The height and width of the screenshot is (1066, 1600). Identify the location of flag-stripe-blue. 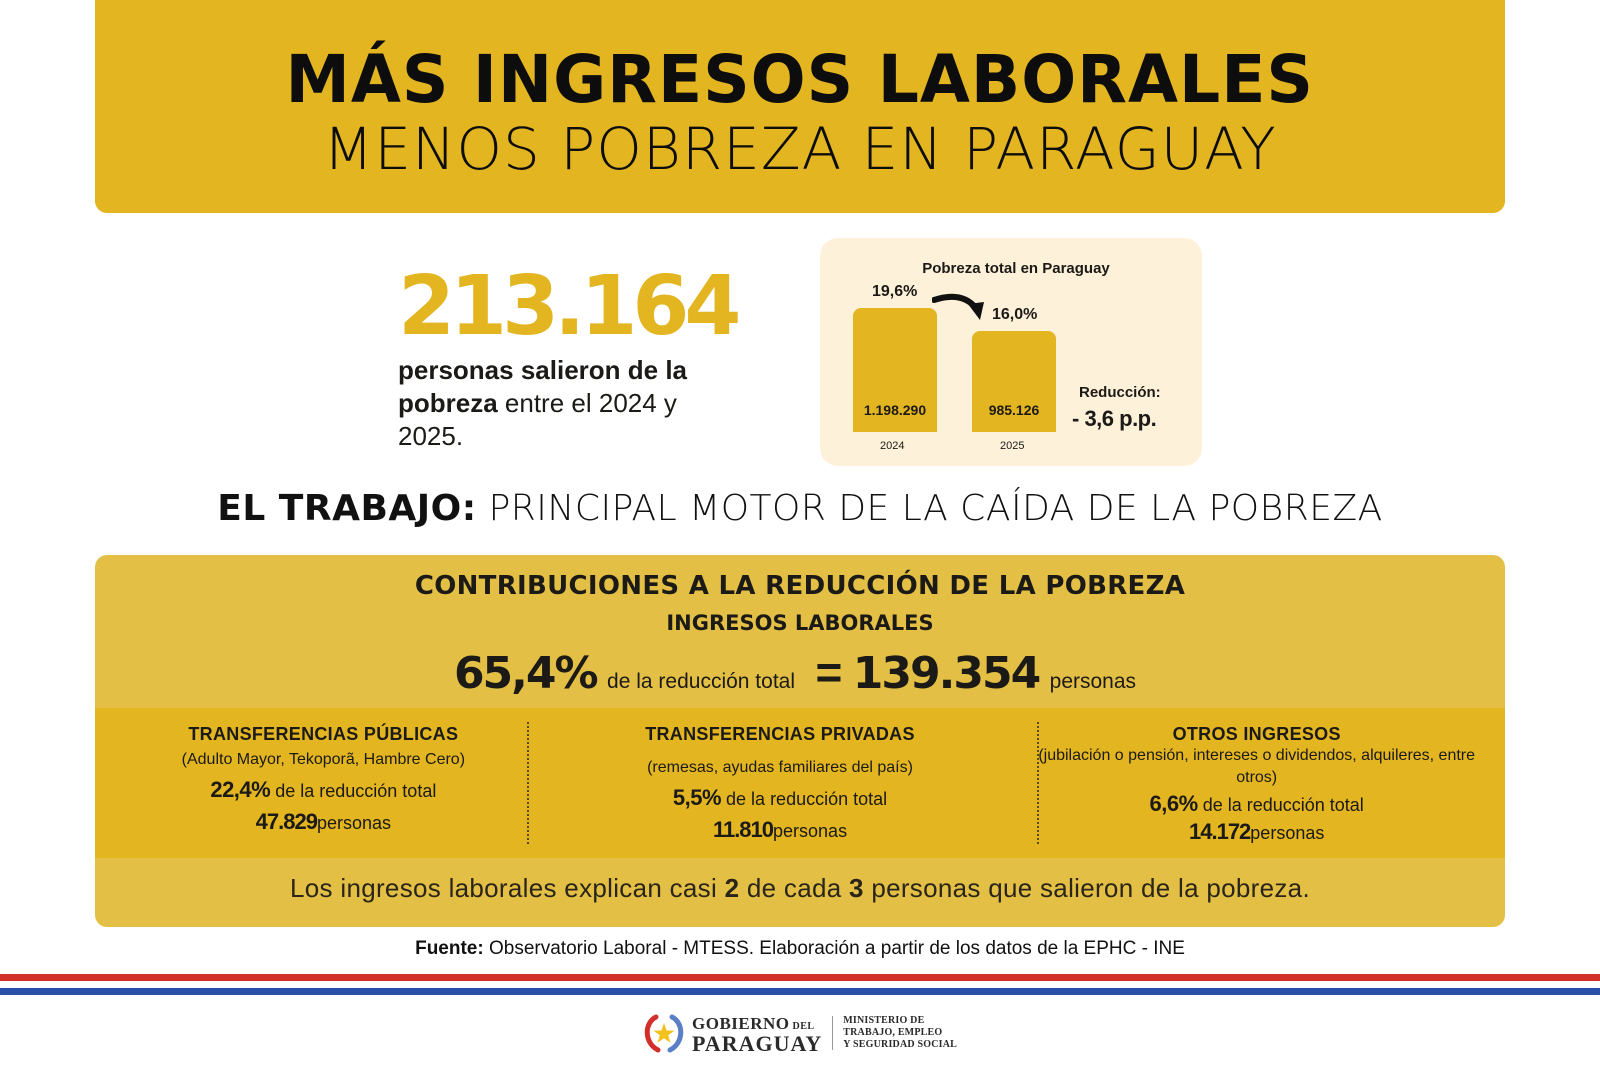
(800, 991).